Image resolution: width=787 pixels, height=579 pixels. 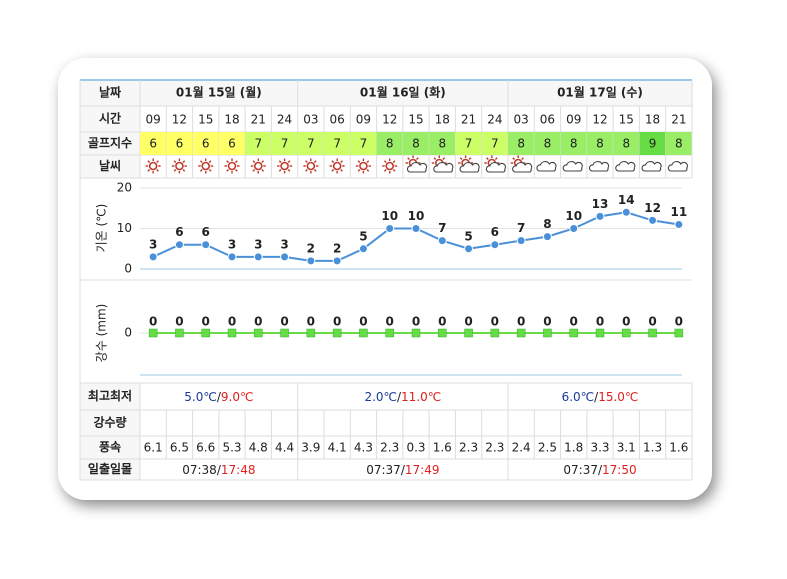 I want to click on sun-times: 07:37/17:50, so click(x=599, y=470).